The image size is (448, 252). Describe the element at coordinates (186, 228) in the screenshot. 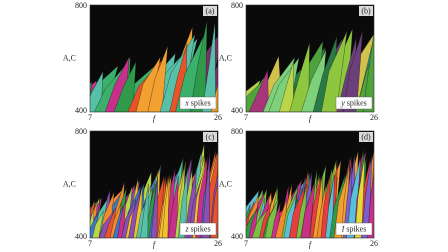

I see `legend-variable: z` at that location.